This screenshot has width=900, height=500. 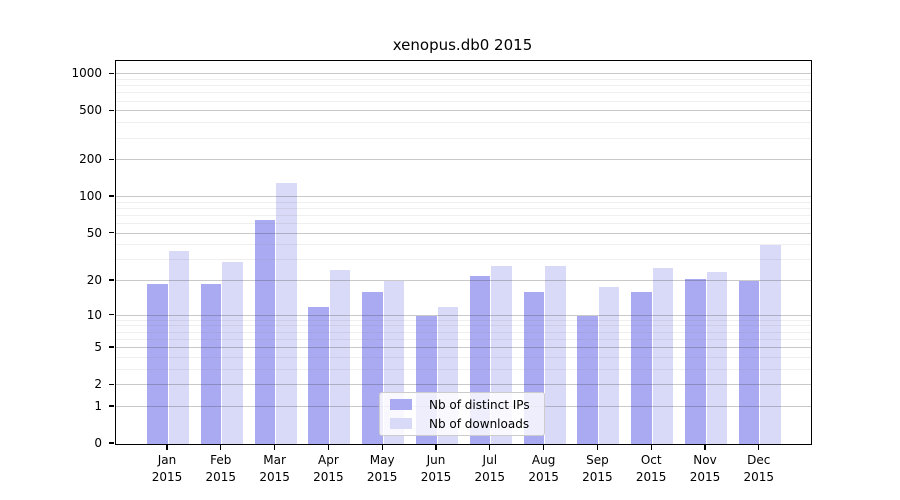 I want to click on x-tick-label: Mar 2015, so click(x=274, y=468).